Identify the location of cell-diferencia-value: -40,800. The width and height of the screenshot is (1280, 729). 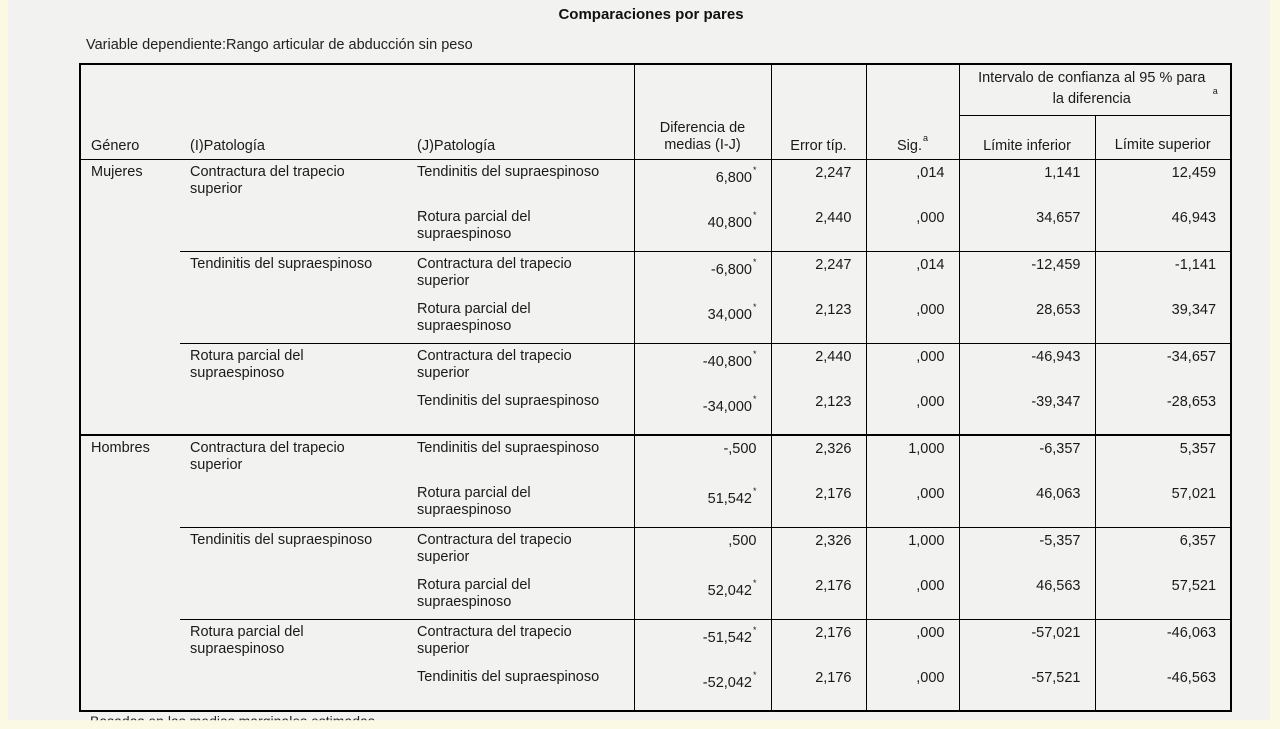
(727, 361).